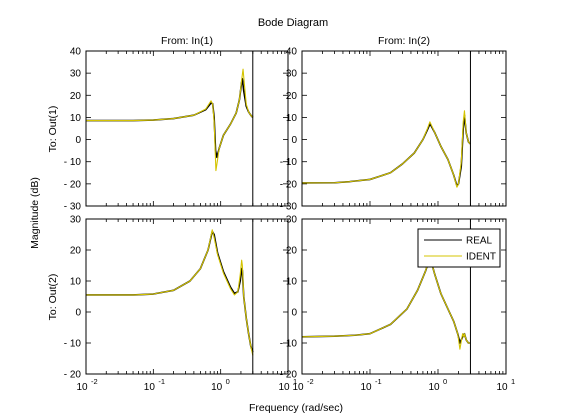  What do you see at coordinates (293, 23) in the screenshot?
I see `chart-title: Bode Diagram` at bounding box center [293, 23].